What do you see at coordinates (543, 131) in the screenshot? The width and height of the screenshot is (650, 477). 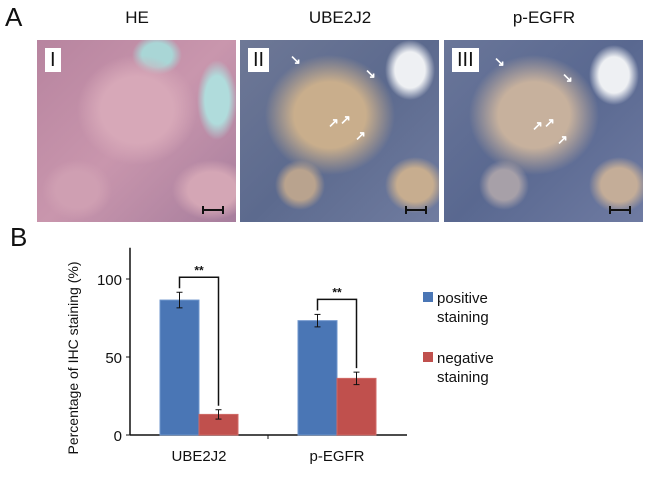 I see `micrograph-pegfr: III ↘ ↘ ↗ ↗ ↗` at bounding box center [543, 131].